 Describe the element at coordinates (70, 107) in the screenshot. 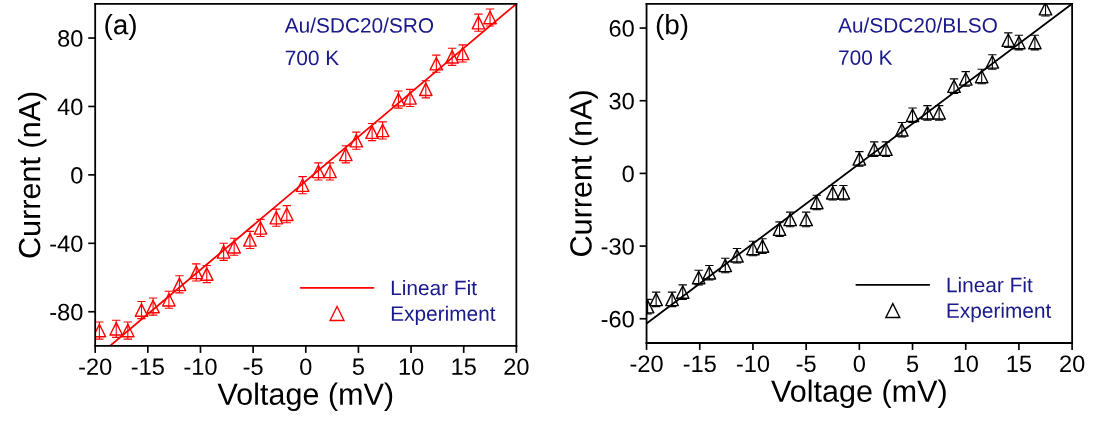

I see `y-tick-label: 40` at that location.